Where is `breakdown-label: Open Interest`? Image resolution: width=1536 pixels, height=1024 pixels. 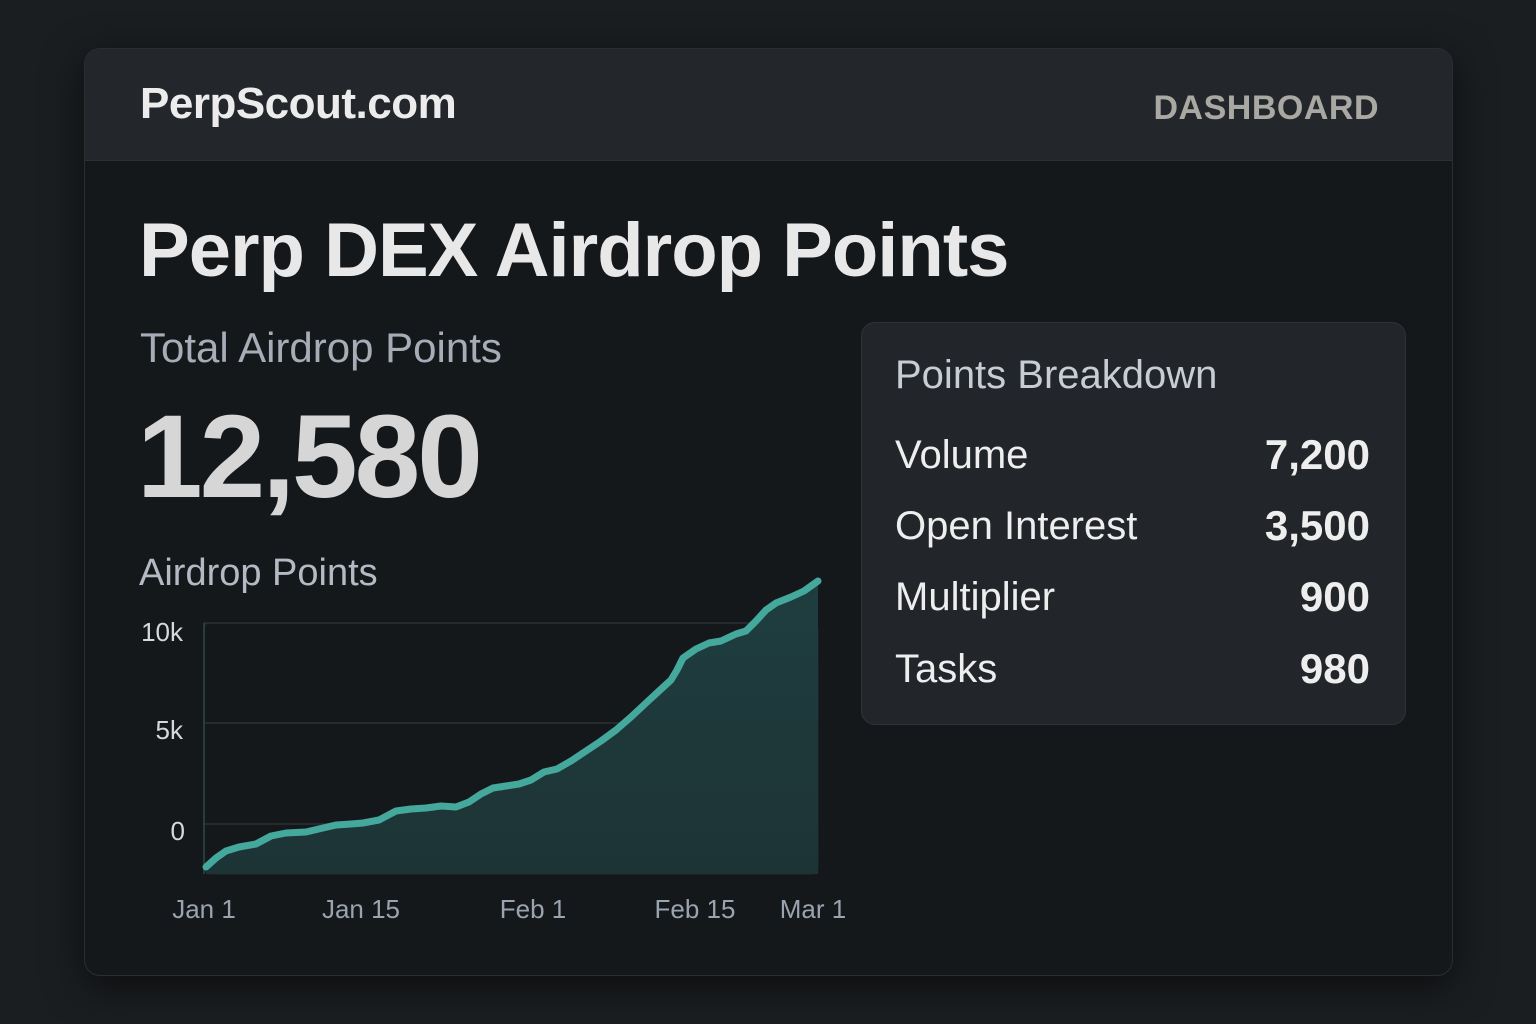 breakdown-label: Open Interest is located at coordinates (1016, 525).